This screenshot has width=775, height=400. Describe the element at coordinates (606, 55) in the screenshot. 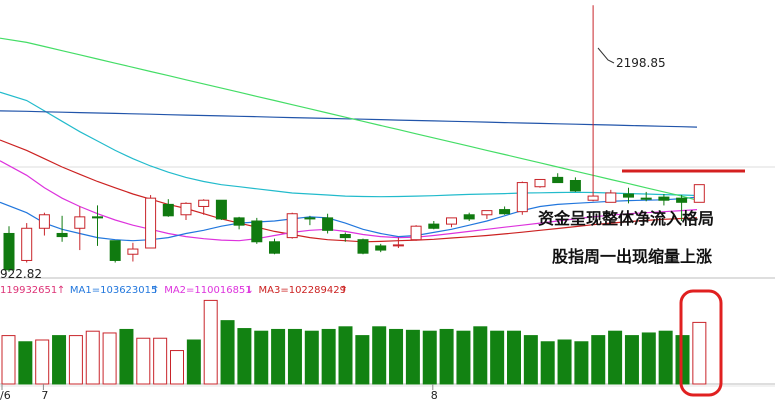

I see `high-marker-line` at that location.